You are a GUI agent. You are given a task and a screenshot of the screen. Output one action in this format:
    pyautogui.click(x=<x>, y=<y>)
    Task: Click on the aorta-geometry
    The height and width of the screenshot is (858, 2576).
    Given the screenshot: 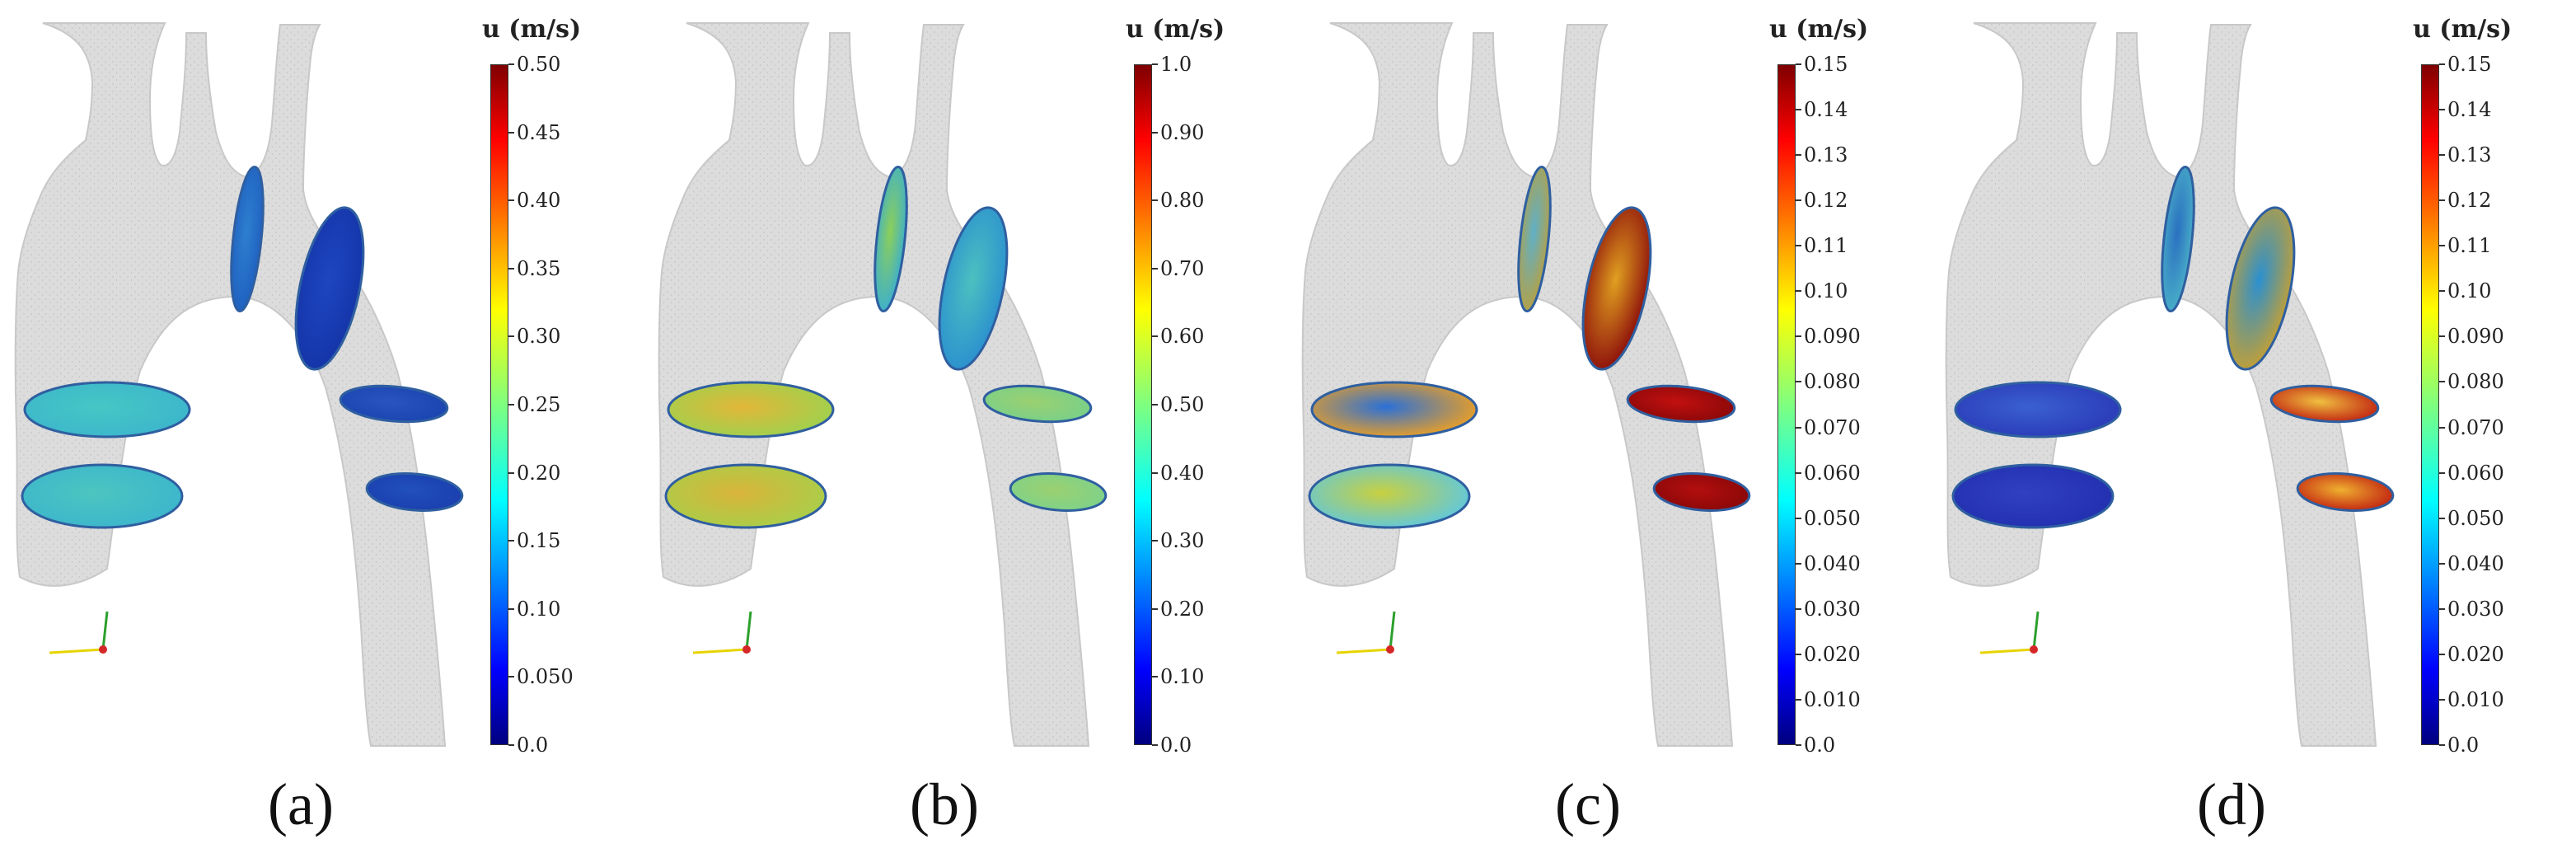 What is the action you would take?
    pyautogui.click(x=883, y=385)
    